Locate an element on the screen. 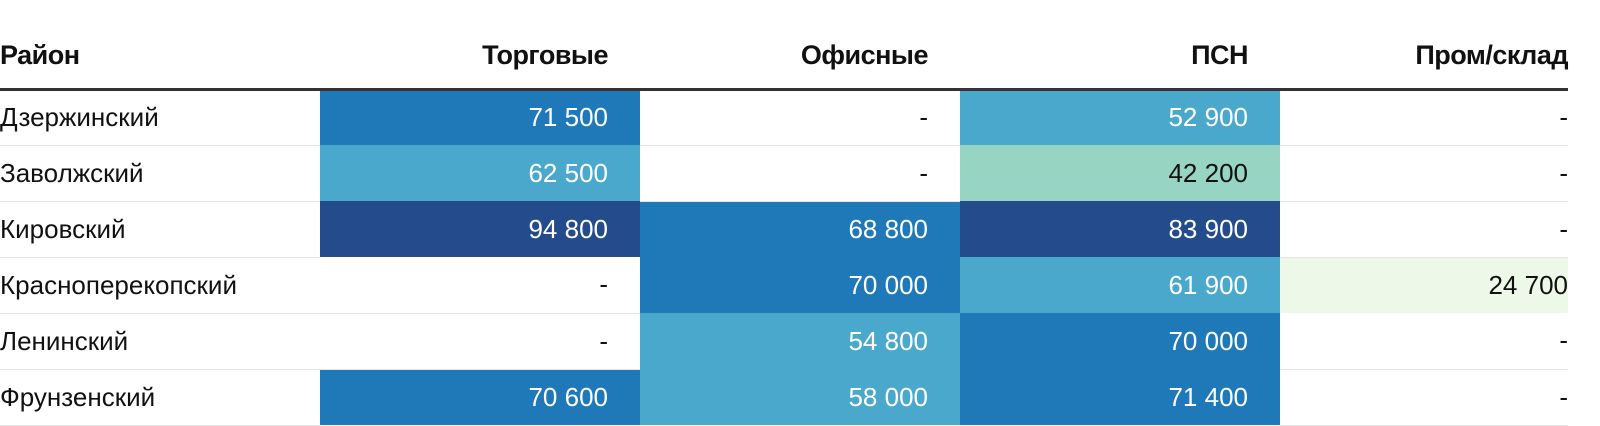  value-cell: 71 500 is located at coordinates (480, 117).